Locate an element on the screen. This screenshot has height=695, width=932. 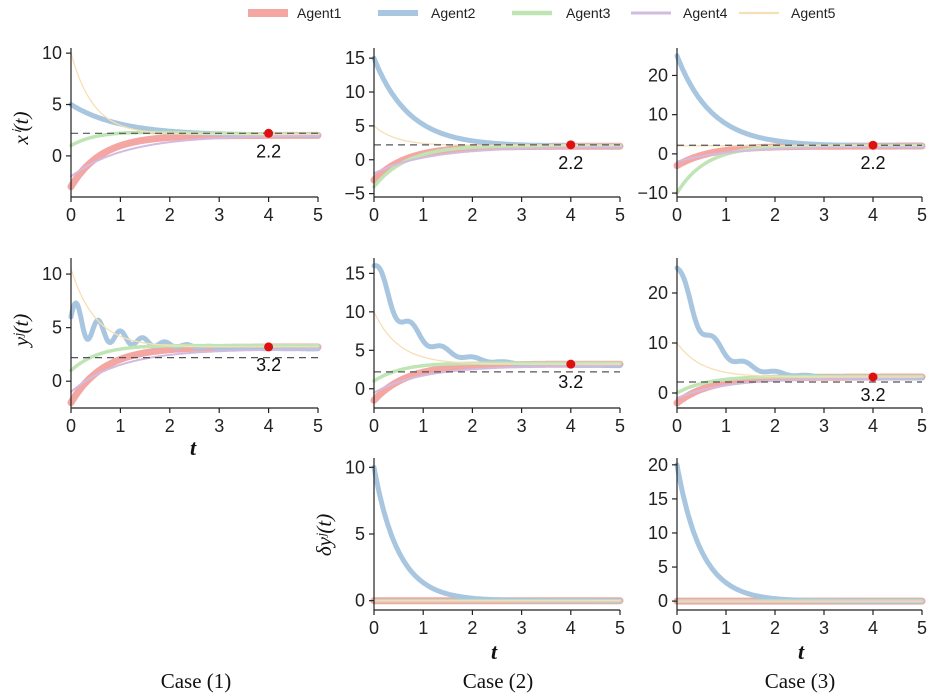
annotation-y1: 3.2 is located at coordinates (268, 365).